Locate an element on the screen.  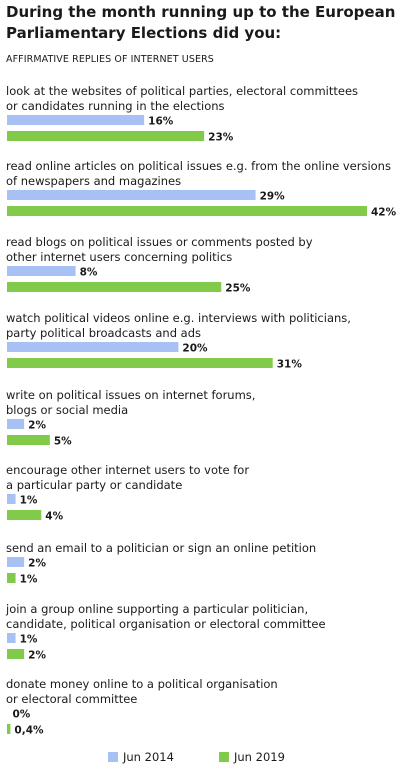
value-label: 23% is located at coordinates (221, 138).